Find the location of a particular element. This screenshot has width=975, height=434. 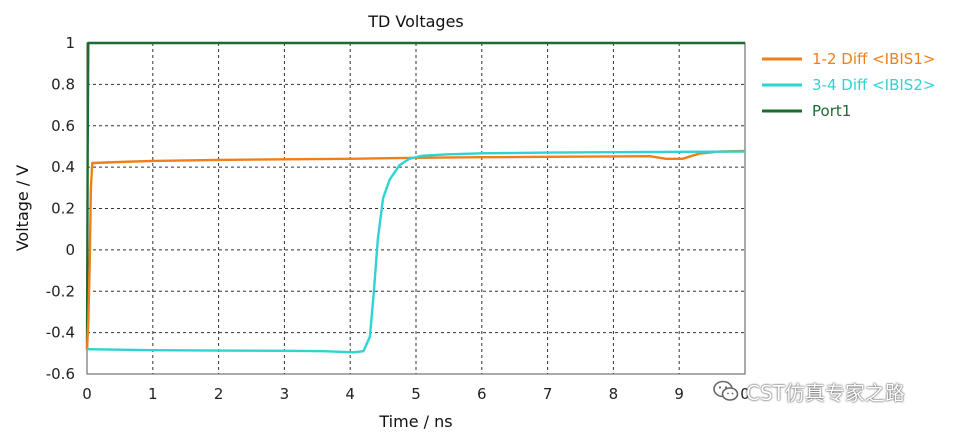

watermark: CST仿真专家之路 is located at coordinates (808, 391).